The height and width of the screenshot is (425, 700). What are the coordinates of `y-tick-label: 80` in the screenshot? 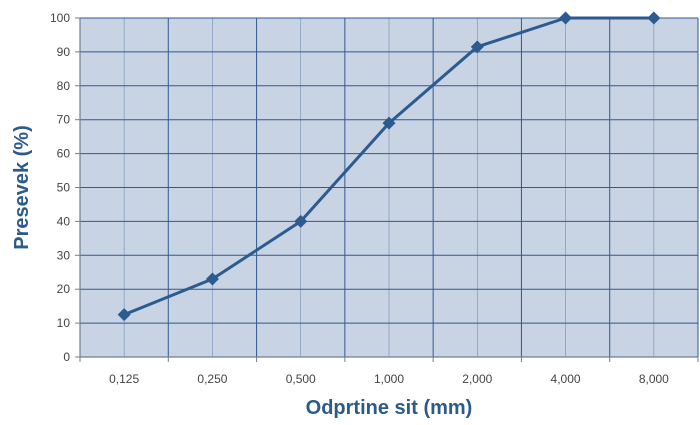 It's located at (64, 86).